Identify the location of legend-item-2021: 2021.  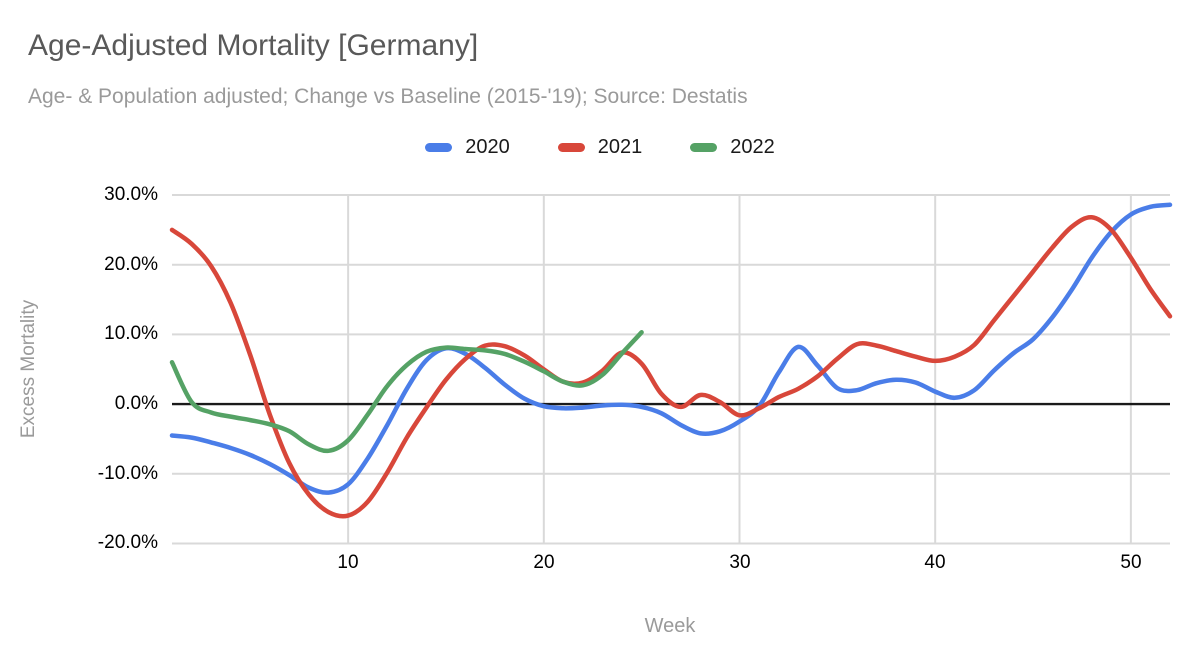
(600, 147).